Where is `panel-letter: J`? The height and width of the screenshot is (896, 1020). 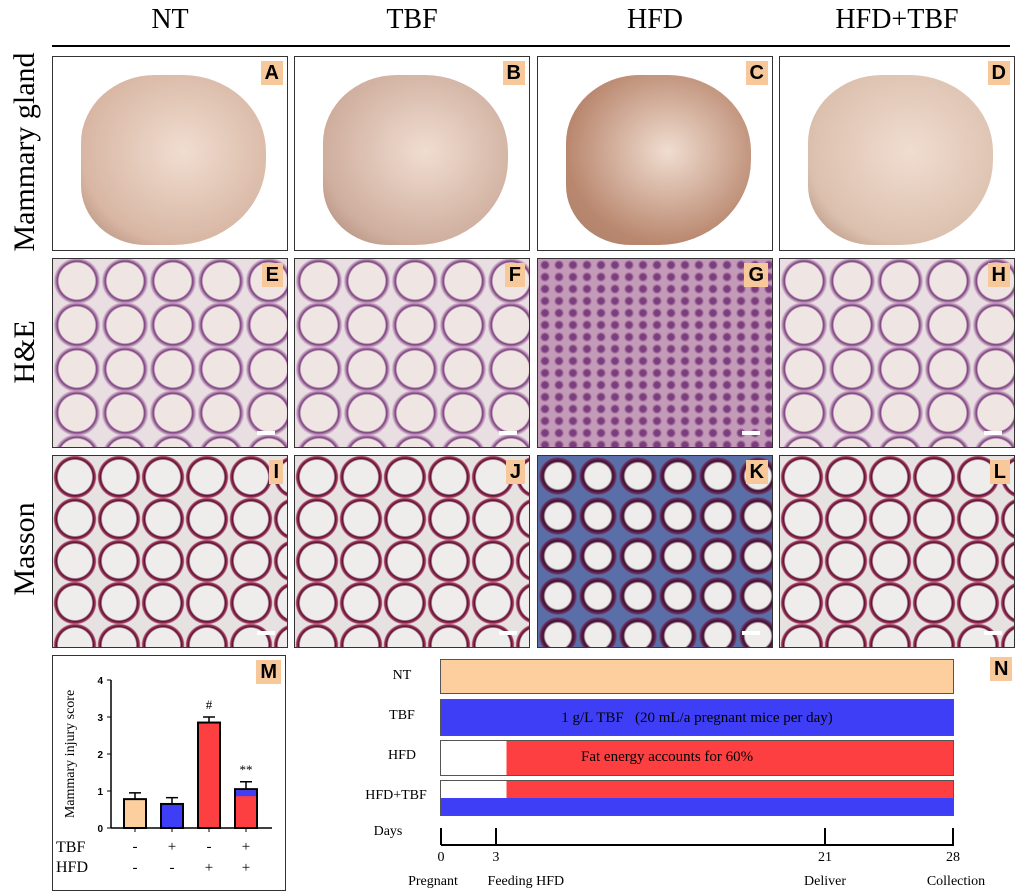 panel-letter: J is located at coordinates (515, 472).